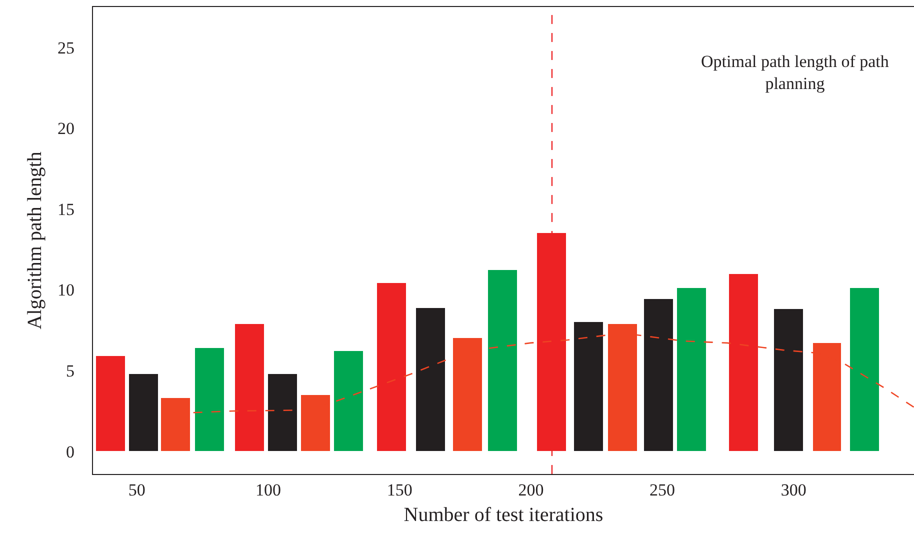 This screenshot has height=536, width=914. Describe the element at coordinates (137, 490) in the screenshot. I see `x-tick-label: 50` at that location.